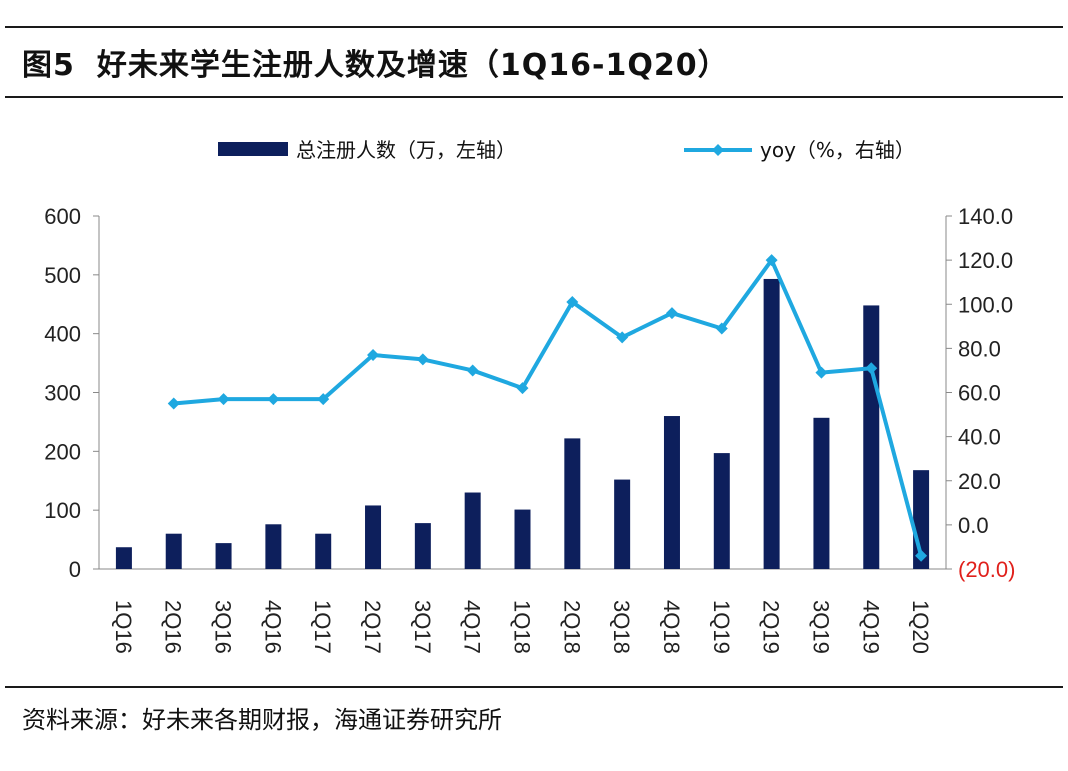 This screenshot has width=1068, height=771. I want to click on legend-line-marker, so click(718, 150).